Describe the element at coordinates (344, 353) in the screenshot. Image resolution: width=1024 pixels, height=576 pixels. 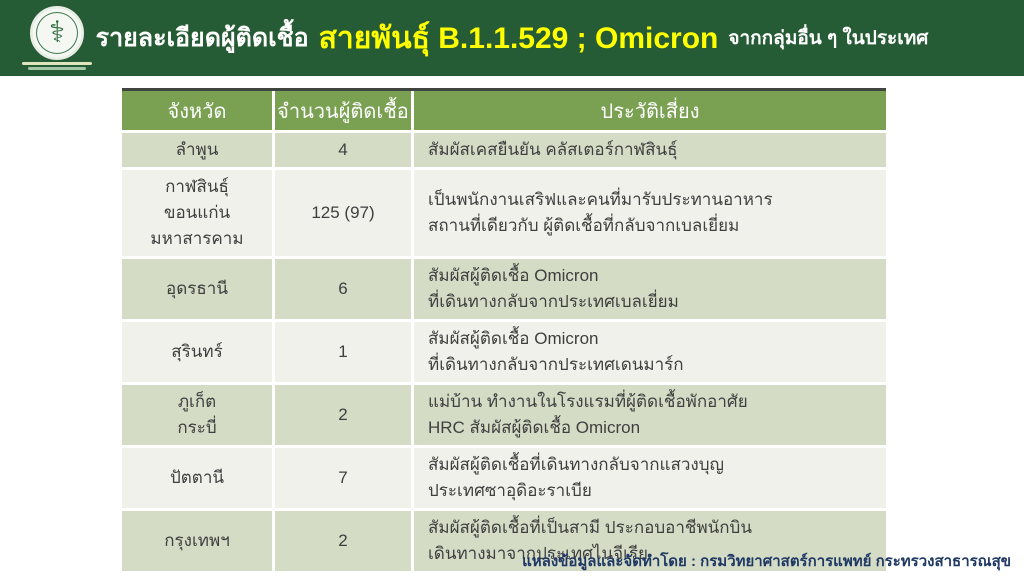
I see `cell-count: 1` at that location.